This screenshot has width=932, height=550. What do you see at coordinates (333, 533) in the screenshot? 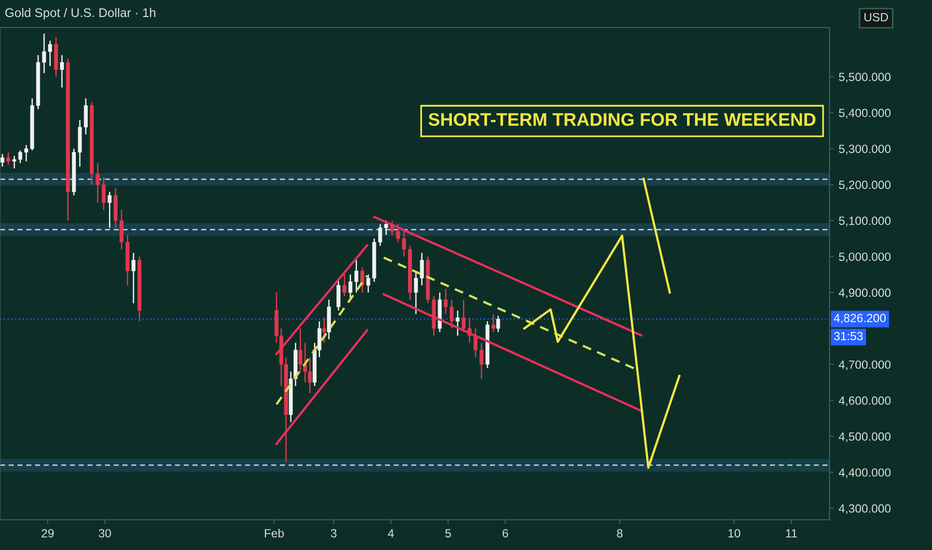
I see `x-tick-label: 3` at bounding box center [333, 533].